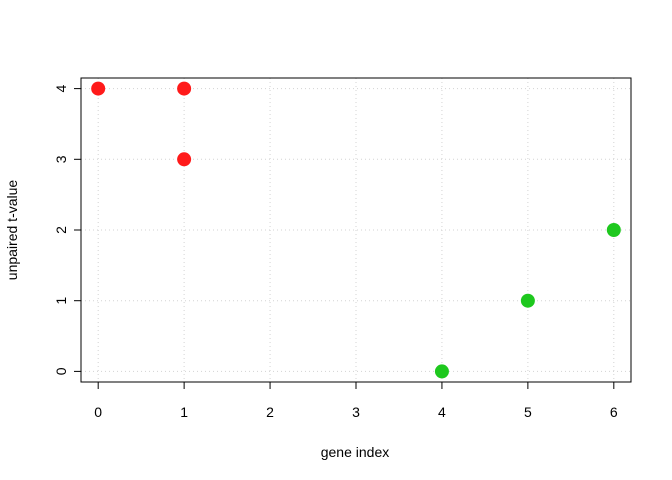 The height and width of the screenshot is (480, 672). I want to click on x-tick-label: 5, so click(528, 412).